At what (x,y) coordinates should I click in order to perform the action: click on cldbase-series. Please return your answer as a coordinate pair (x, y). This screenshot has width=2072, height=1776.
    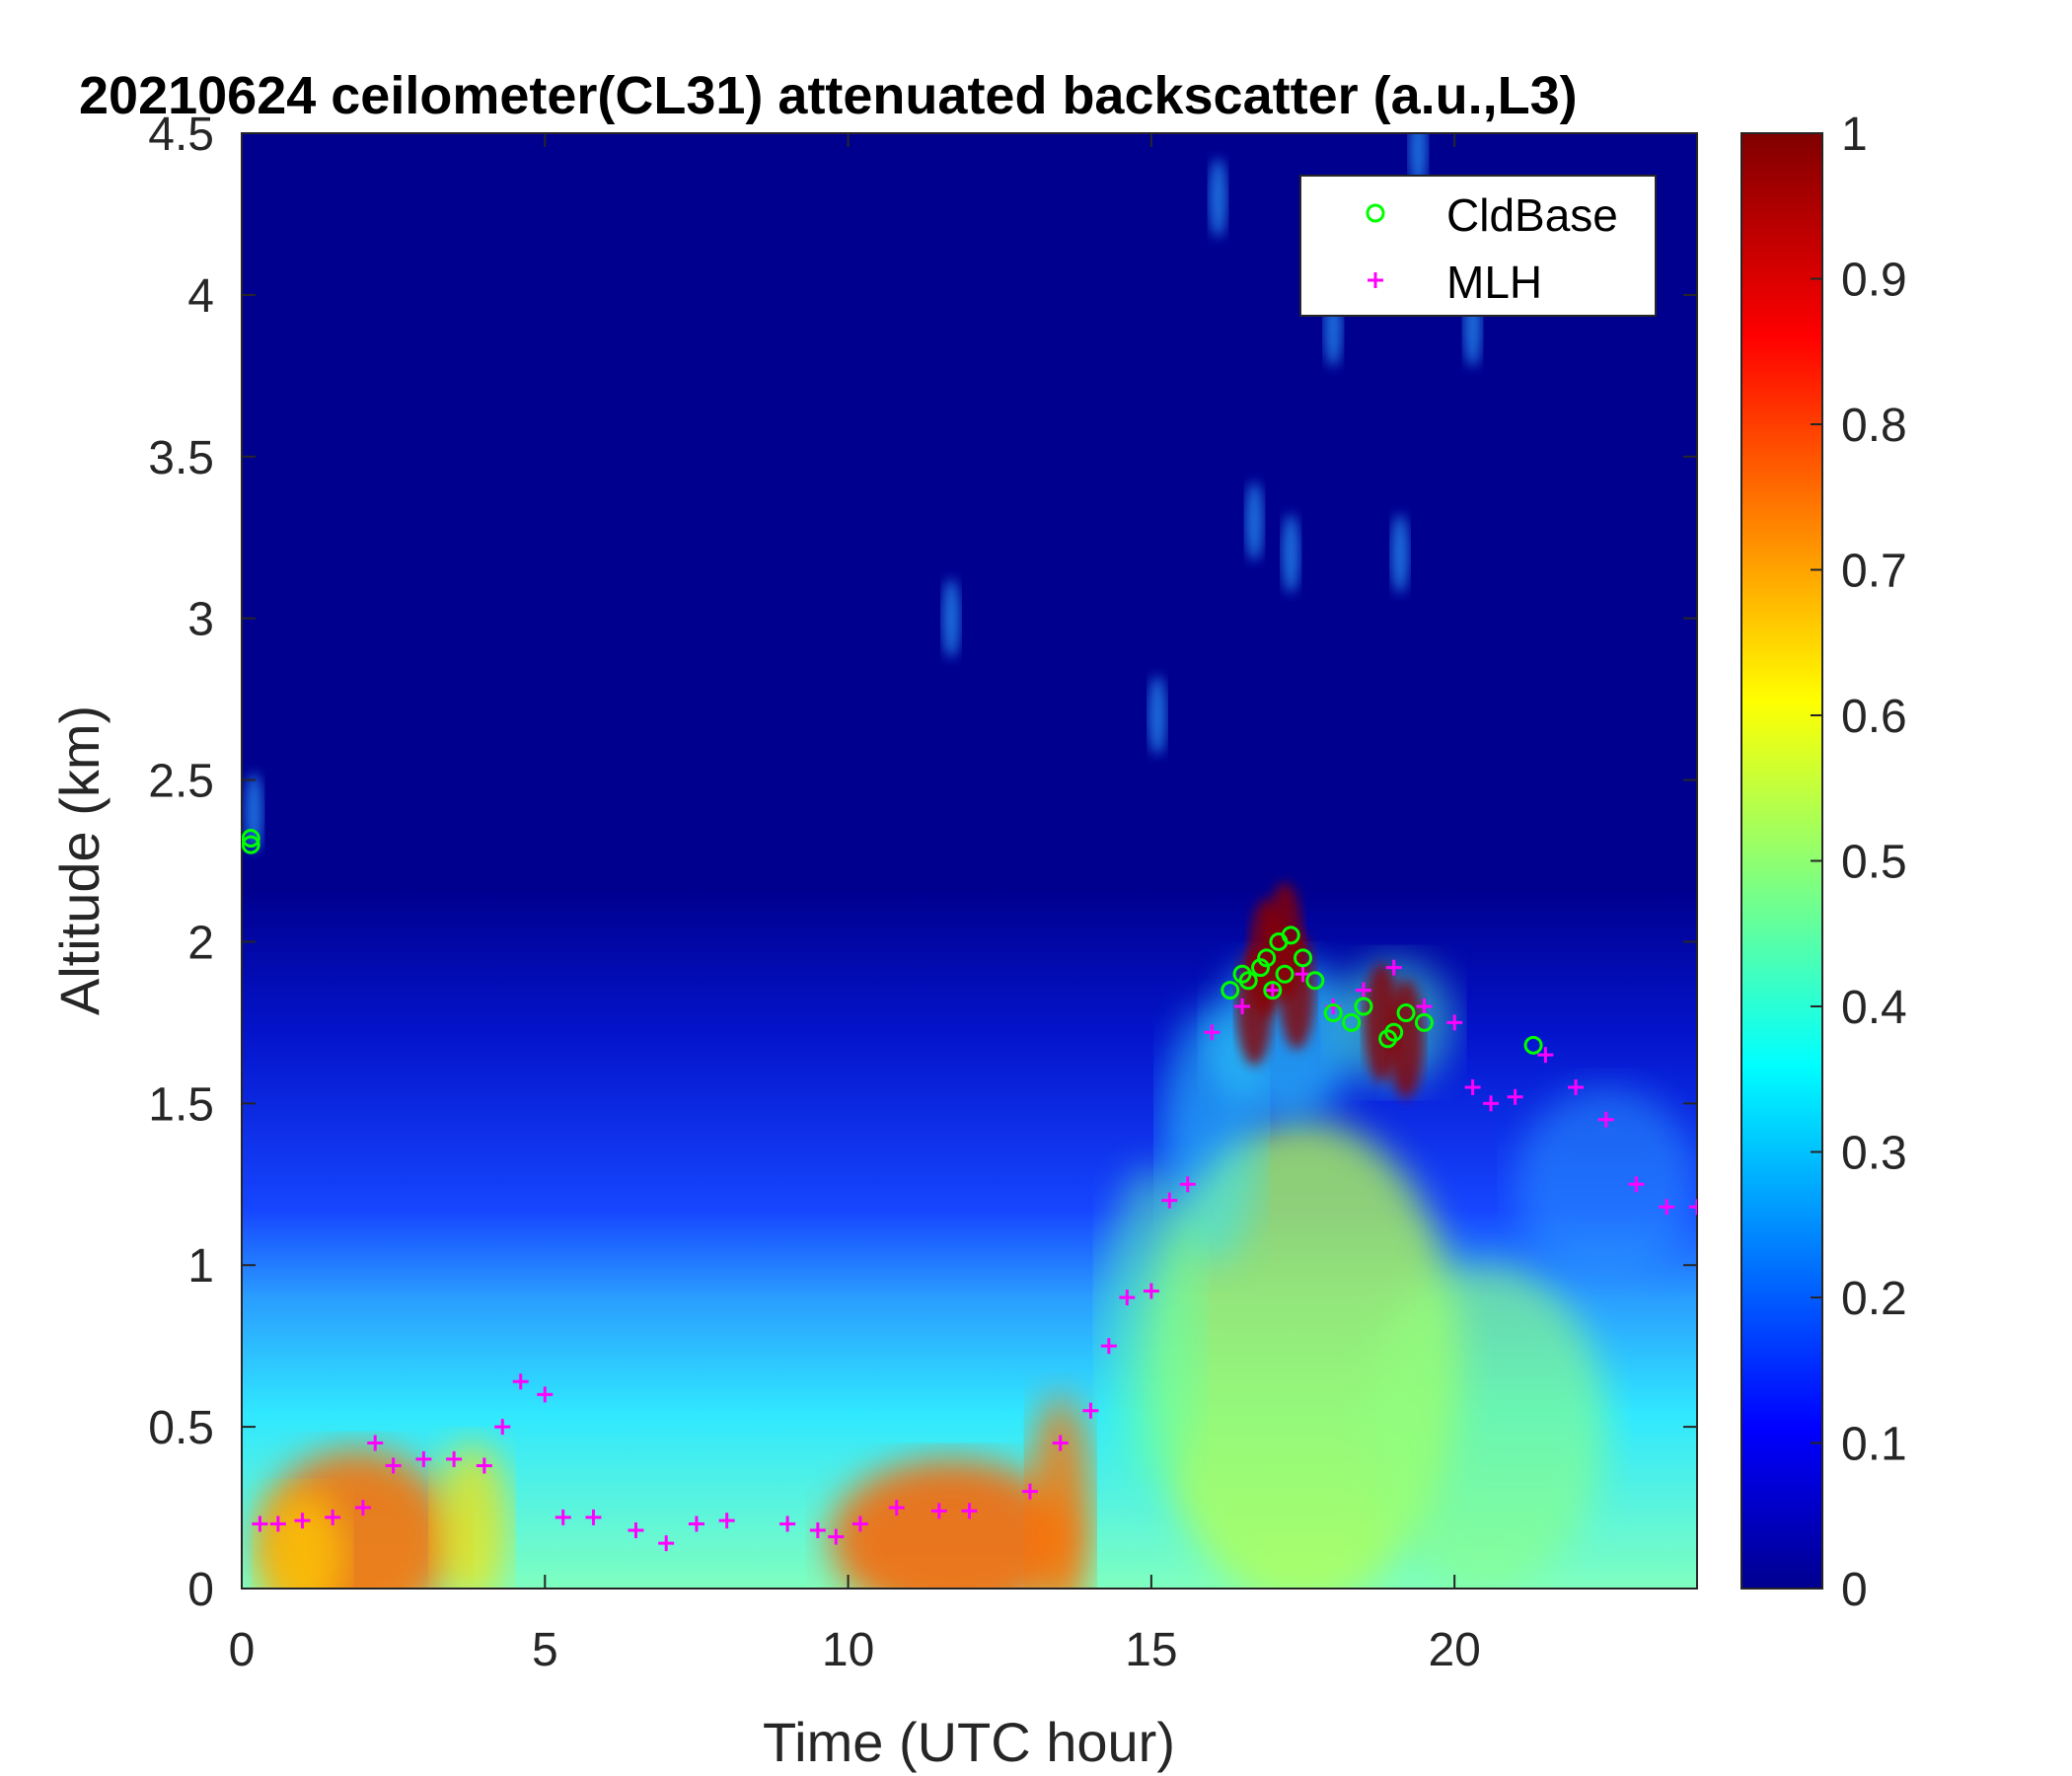
    Looking at the image, I should click on (892, 942).